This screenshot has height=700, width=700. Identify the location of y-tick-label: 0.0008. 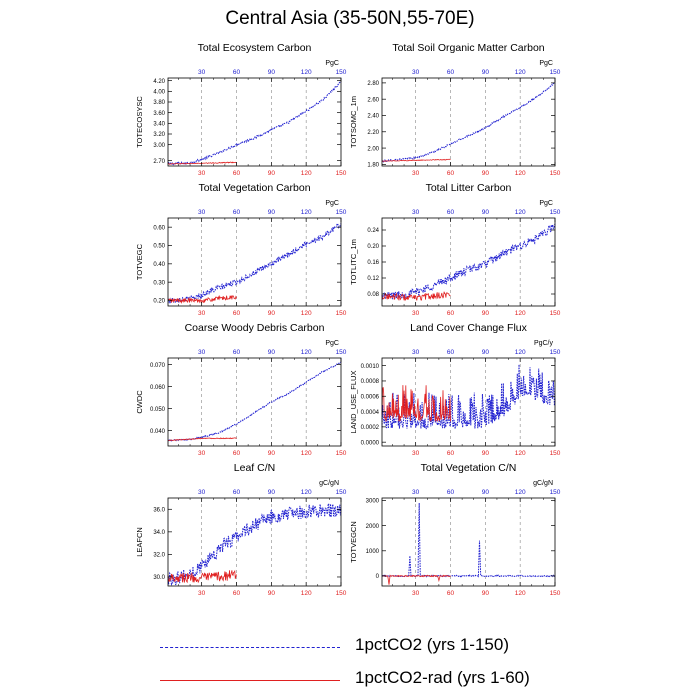
(370, 382).